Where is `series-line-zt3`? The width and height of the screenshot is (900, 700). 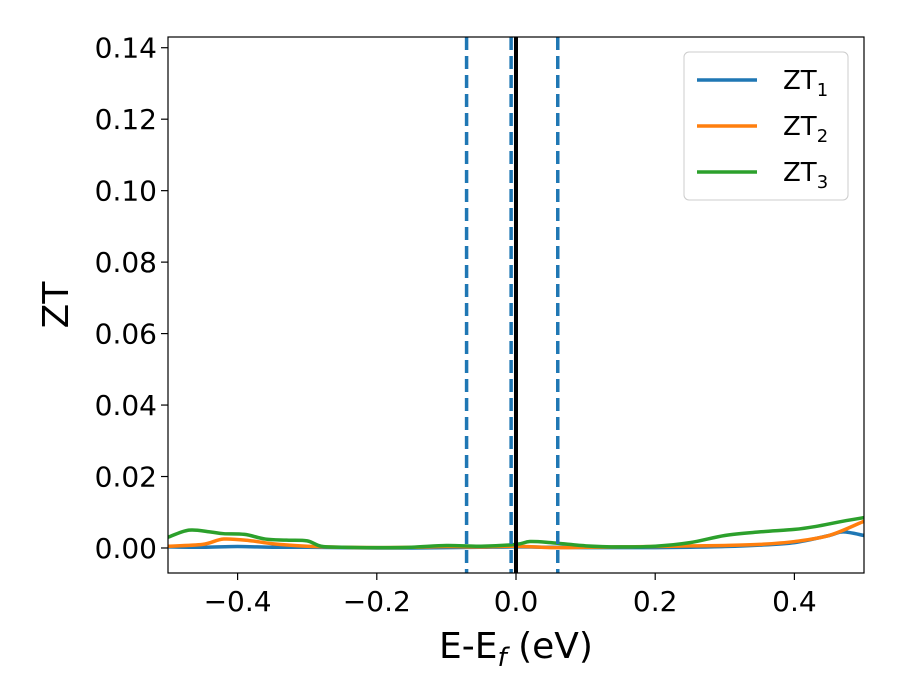 series-line-zt3 is located at coordinates (516, 532).